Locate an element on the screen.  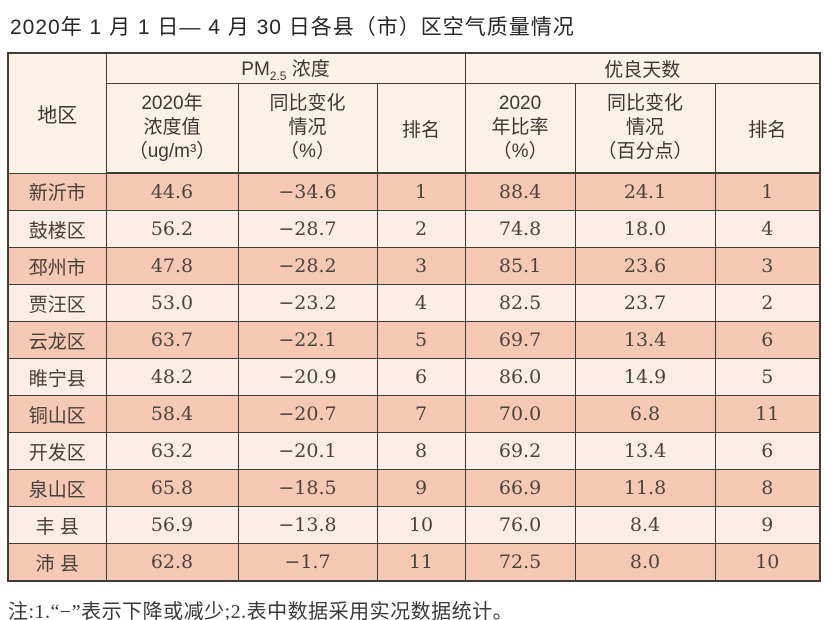
header-line: （ug/m³） is located at coordinates (172, 152).